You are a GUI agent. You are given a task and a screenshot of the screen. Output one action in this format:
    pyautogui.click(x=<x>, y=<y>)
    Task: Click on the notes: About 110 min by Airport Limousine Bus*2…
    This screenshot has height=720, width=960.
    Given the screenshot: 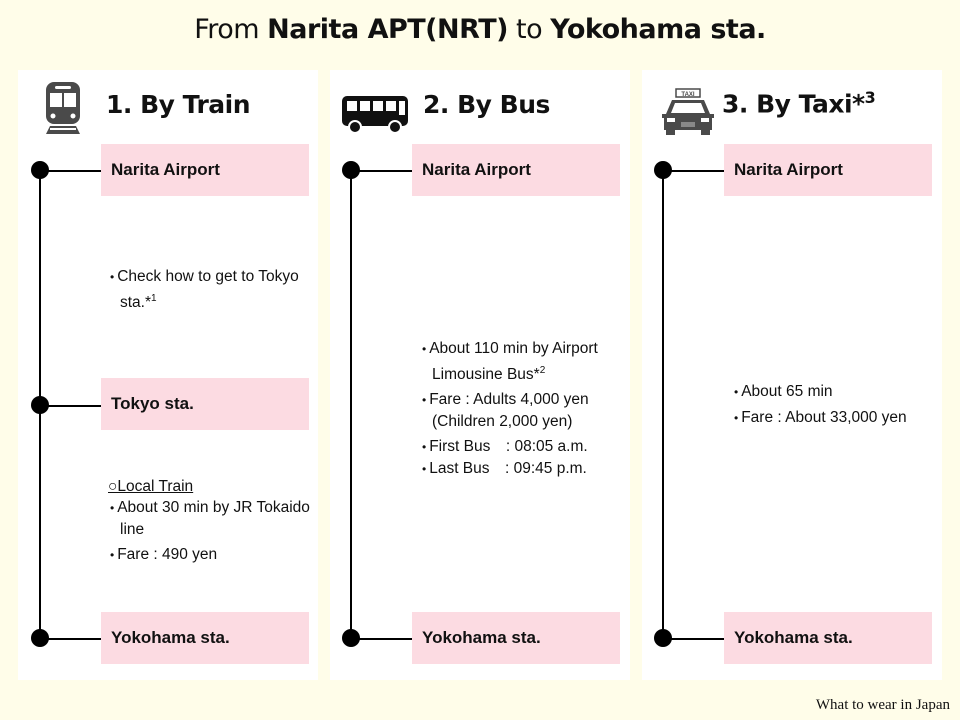 What is the action you would take?
    pyautogui.click(x=524, y=411)
    